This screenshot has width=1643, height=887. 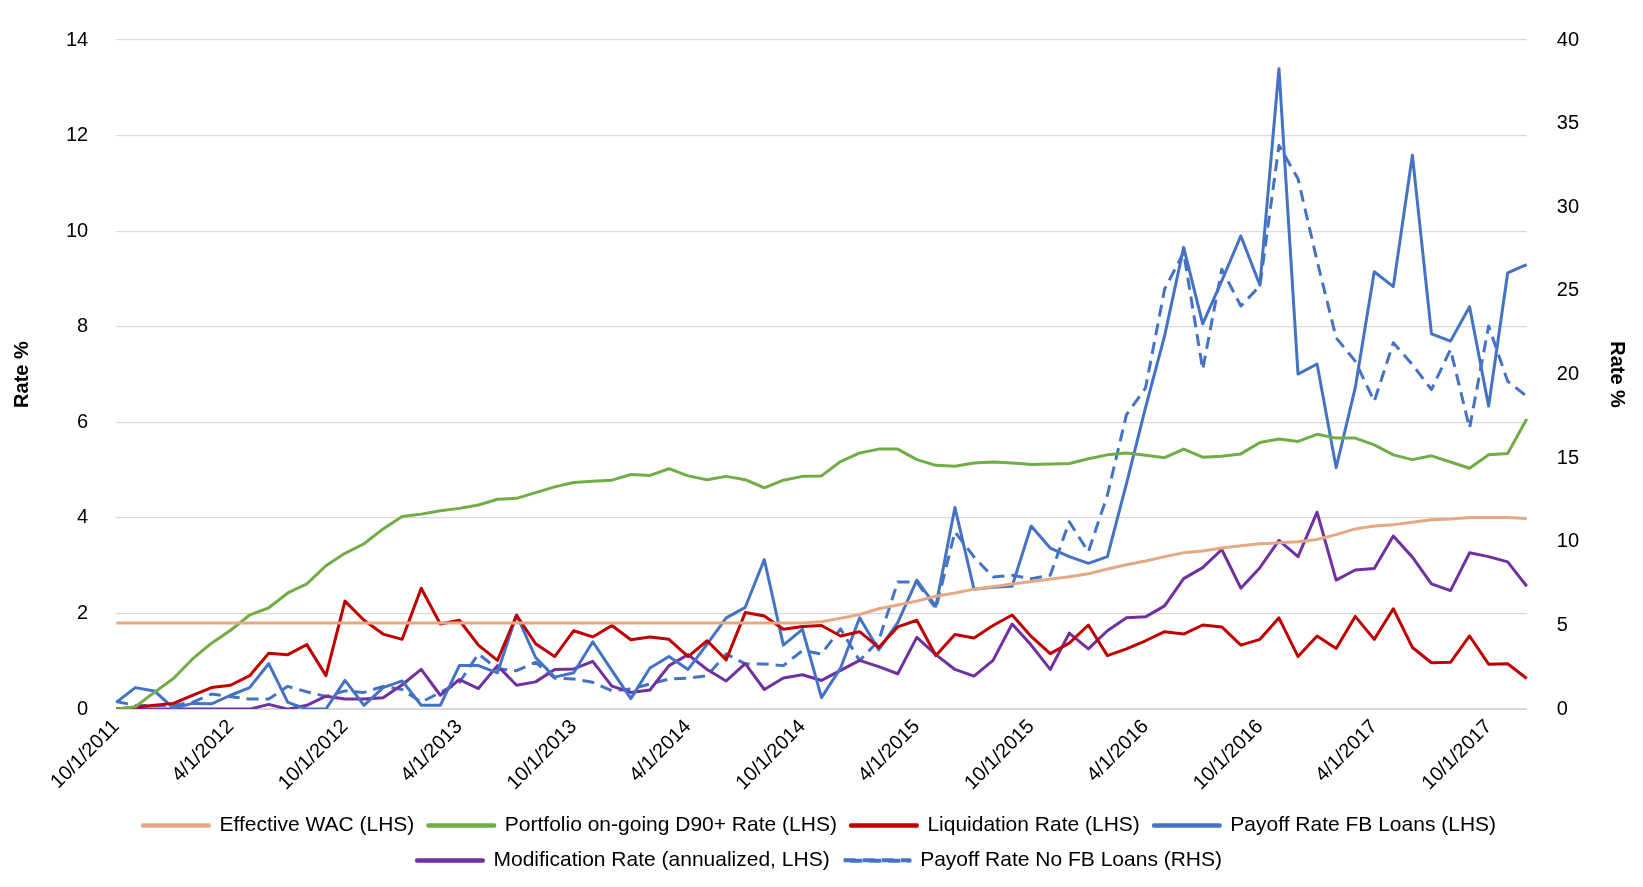 I want to click on y2-tick-label: 0, so click(x=1562, y=707).